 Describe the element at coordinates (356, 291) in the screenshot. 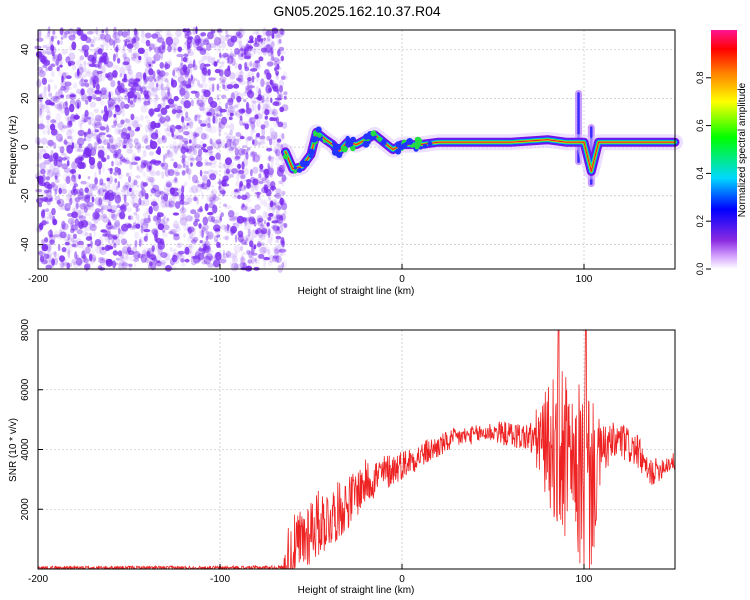

I see `spectrogram-x-axis-label: Height of straight line (km)` at that location.